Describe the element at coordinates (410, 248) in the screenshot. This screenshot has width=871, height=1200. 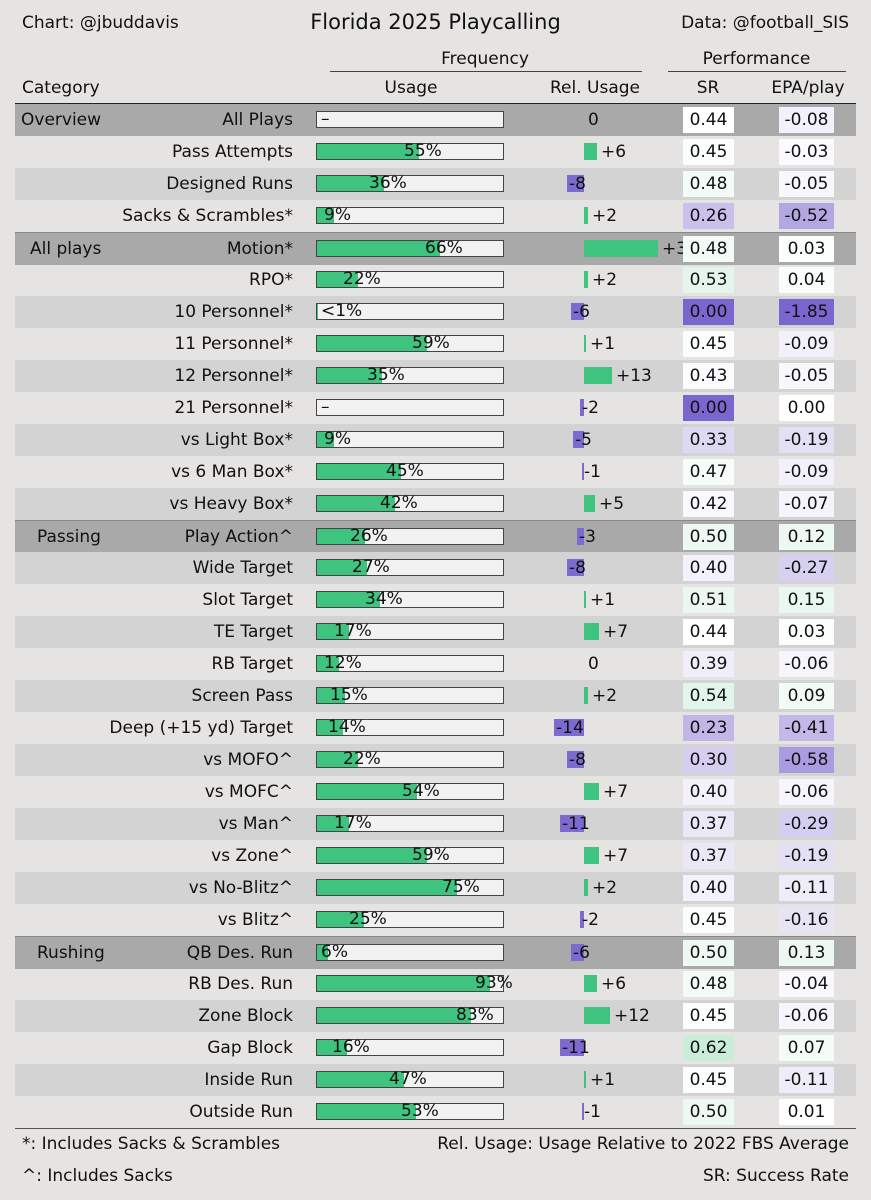
I see `usage-bar-track: 66%` at that location.